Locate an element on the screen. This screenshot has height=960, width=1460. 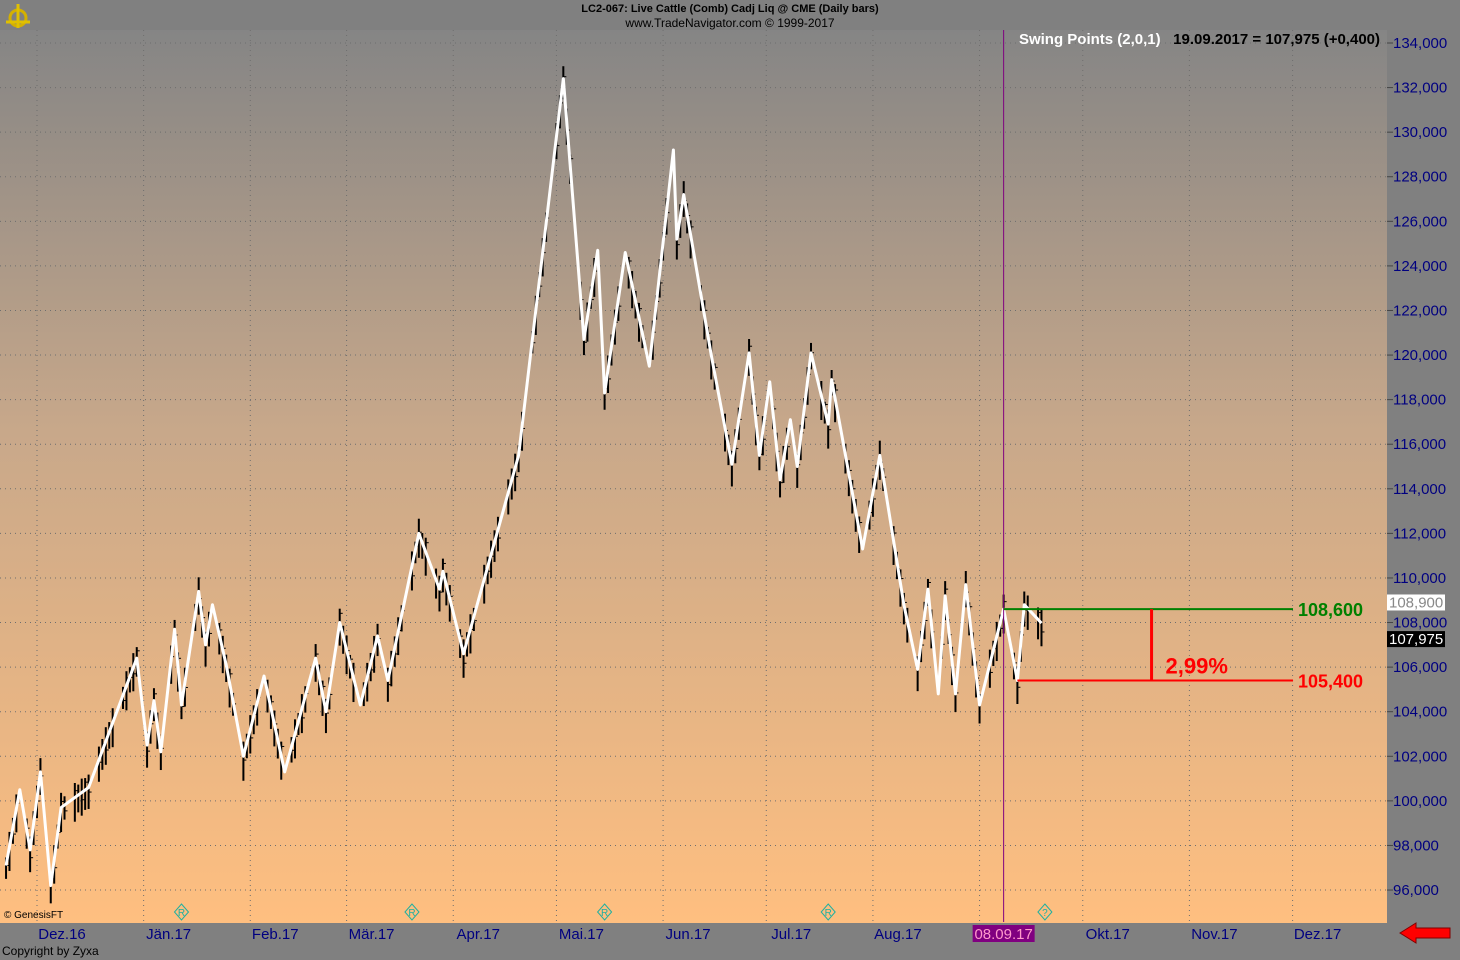
x-tick-label: Okt.17 is located at coordinates (1108, 934).